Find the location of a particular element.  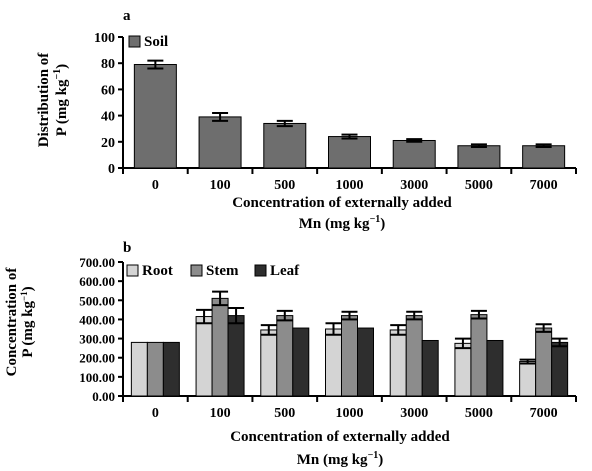

chart-a-xtick-label: 3000 is located at coordinates (414, 185).